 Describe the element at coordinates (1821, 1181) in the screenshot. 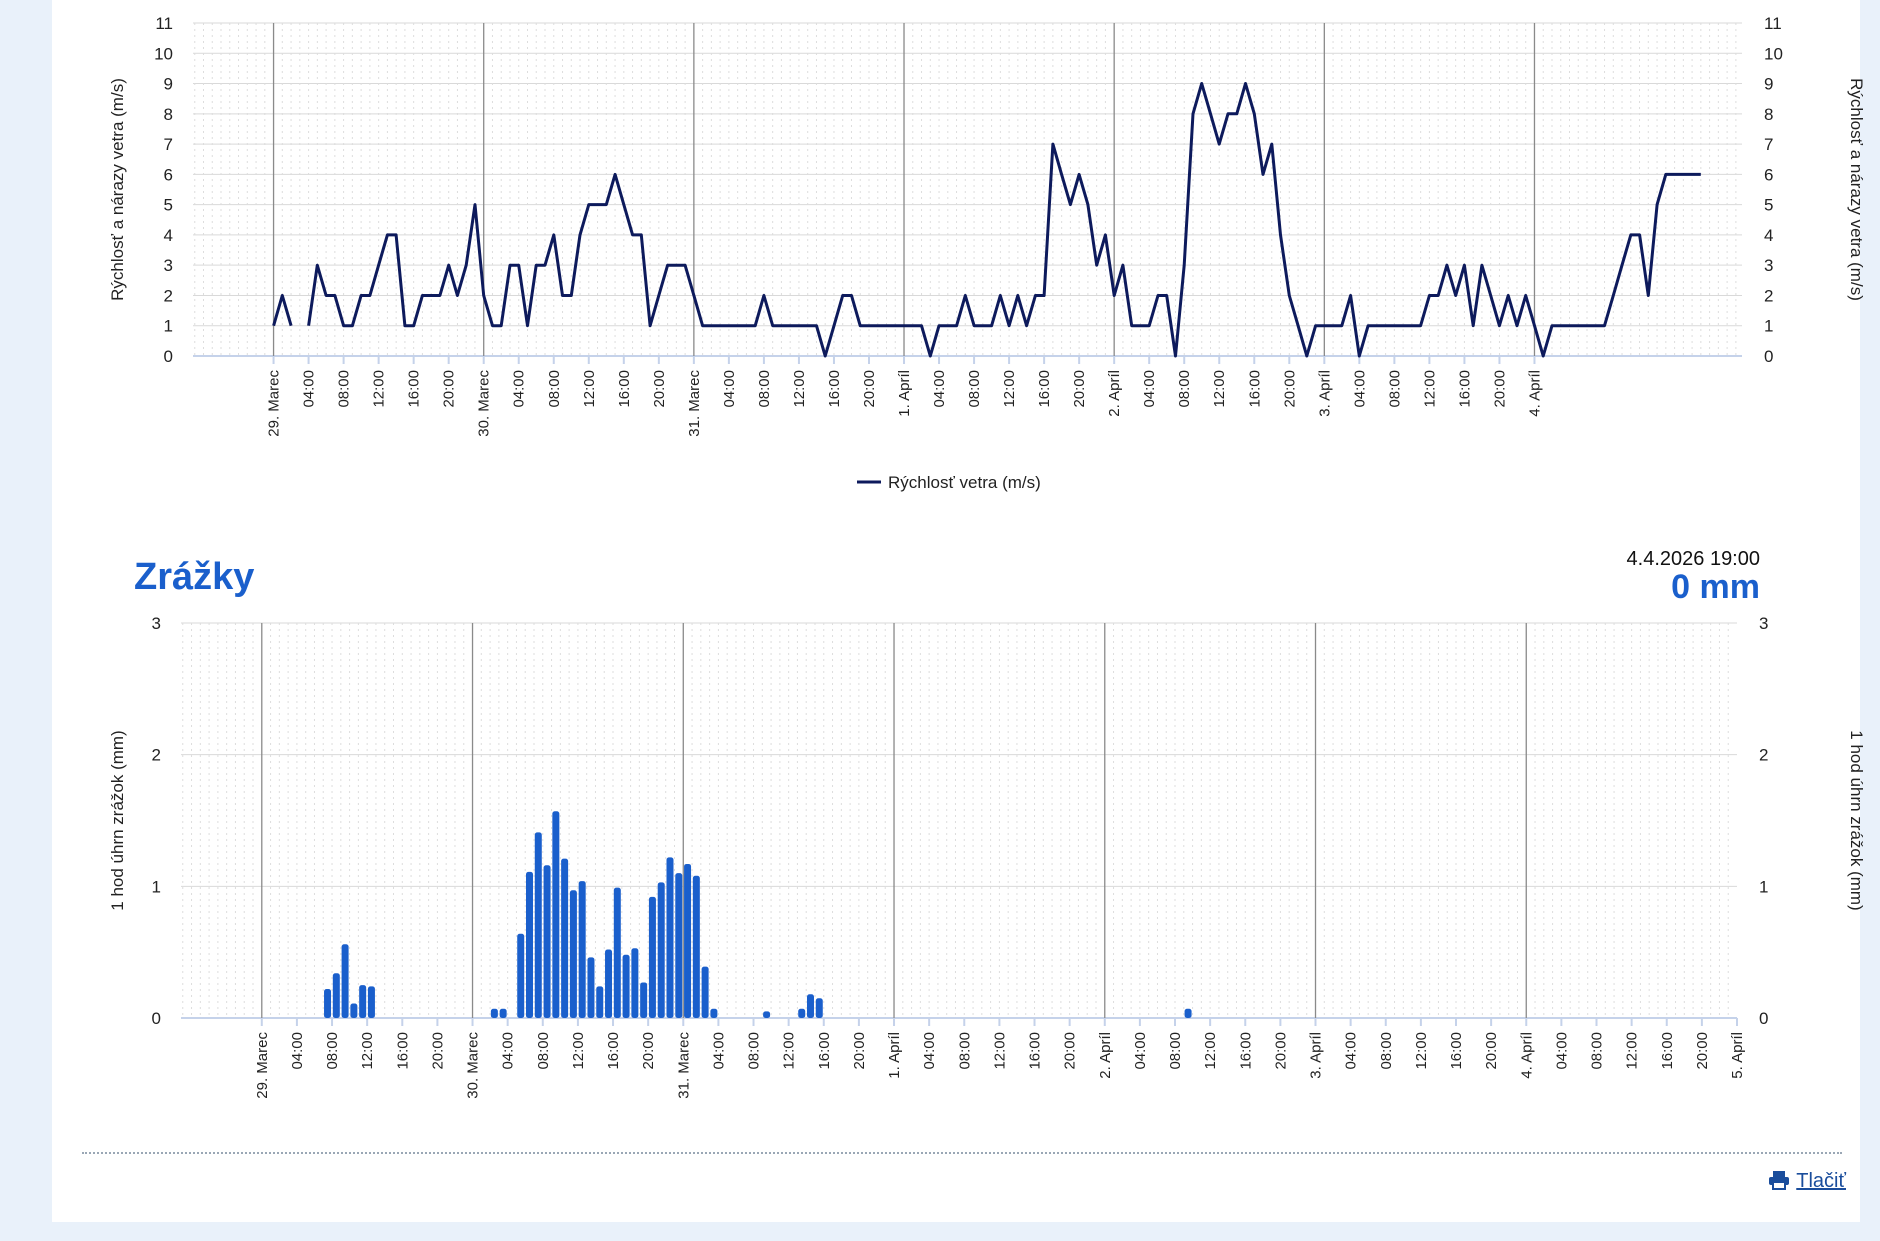

I see `print-label: Tlačiť` at that location.